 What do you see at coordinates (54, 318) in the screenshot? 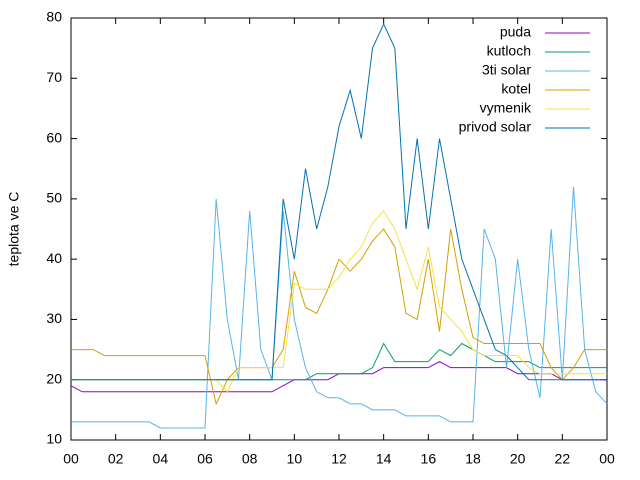
I see `y-tick-label: 30` at bounding box center [54, 318].